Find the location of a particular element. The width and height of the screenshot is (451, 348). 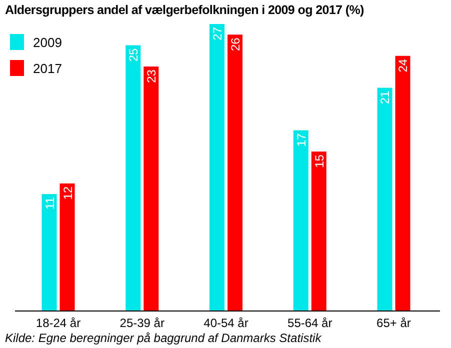

data-label: 12 is located at coordinates (67, 193).